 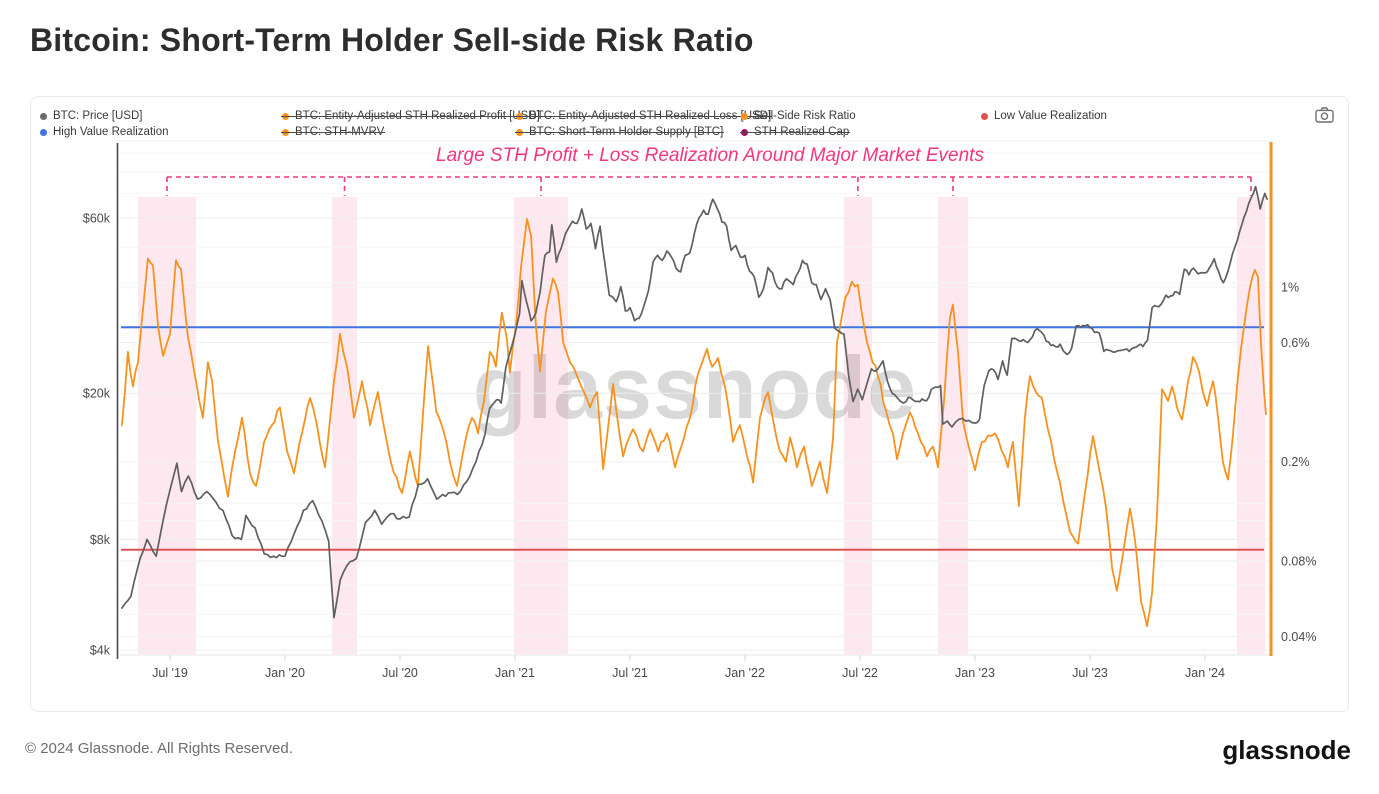 What do you see at coordinates (709, 186) in the screenshot?
I see `annotation-bracket` at bounding box center [709, 186].